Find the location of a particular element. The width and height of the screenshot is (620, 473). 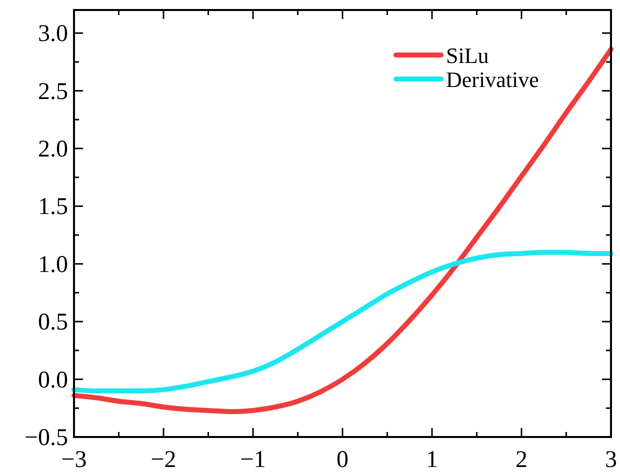

y-tick-label: 0.0 is located at coordinates (53, 380).